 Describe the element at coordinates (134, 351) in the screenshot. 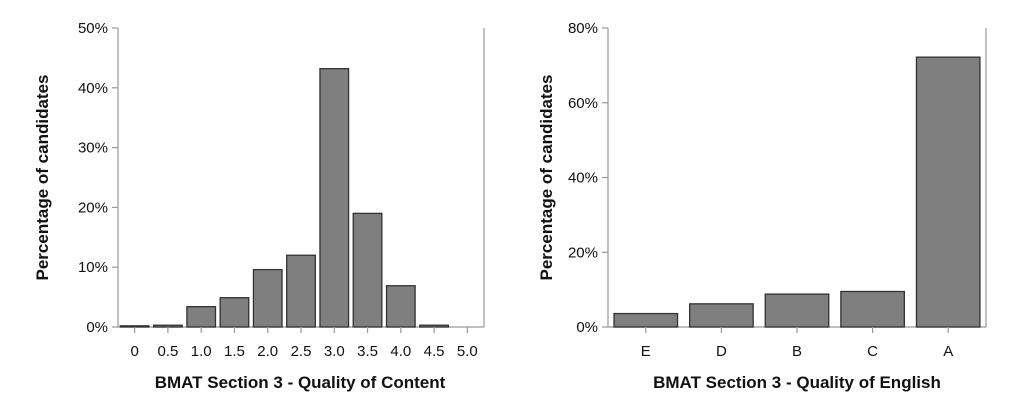

I see `x-tick-label: 0` at that location.